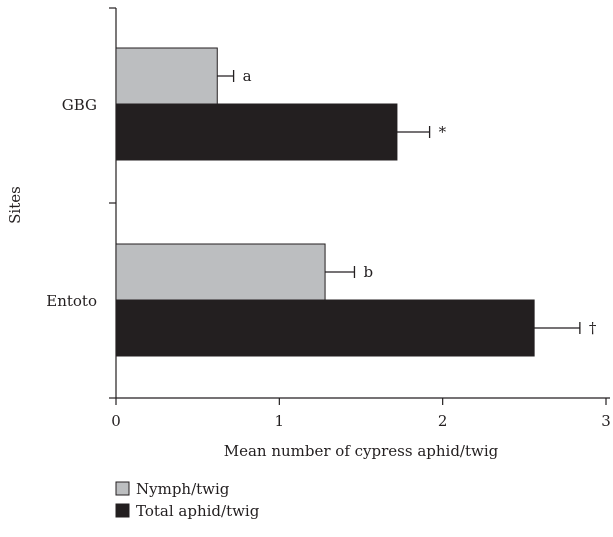  What do you see at coordinates (606, 421) in the screenshot?
I see `x-tick-label-3: 3` at bounding box center [606, 421].